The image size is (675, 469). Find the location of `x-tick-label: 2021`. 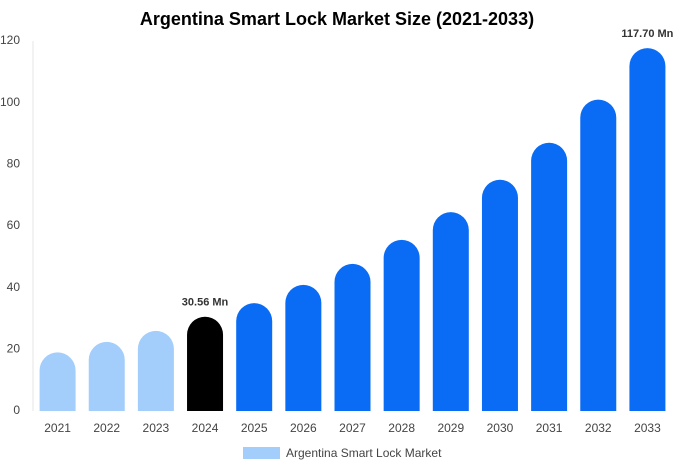

x-tick-label: 2021 is located at coordinates (57, 428).